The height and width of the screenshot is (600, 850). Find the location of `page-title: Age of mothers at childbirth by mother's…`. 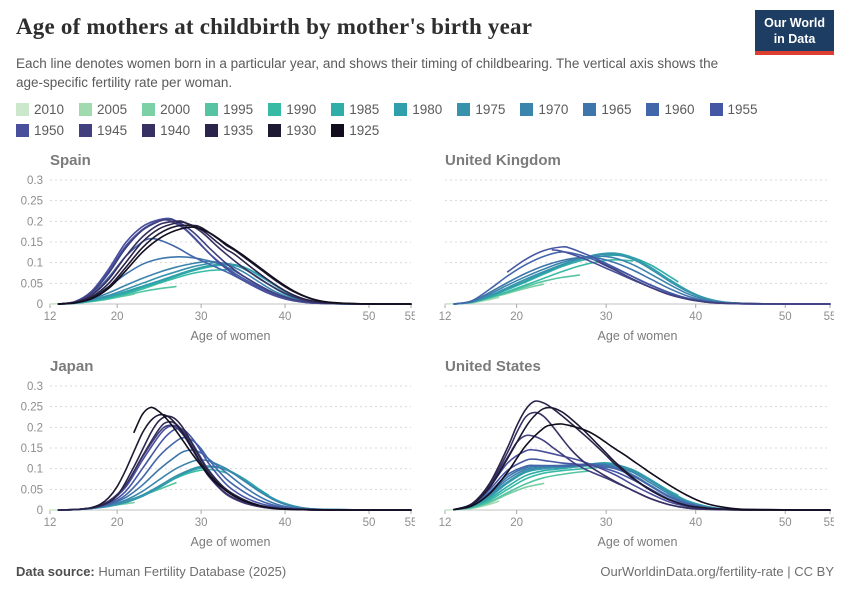

page-title: Age of mothers at childbirth by mother's… is located at coordinates (274, 26).